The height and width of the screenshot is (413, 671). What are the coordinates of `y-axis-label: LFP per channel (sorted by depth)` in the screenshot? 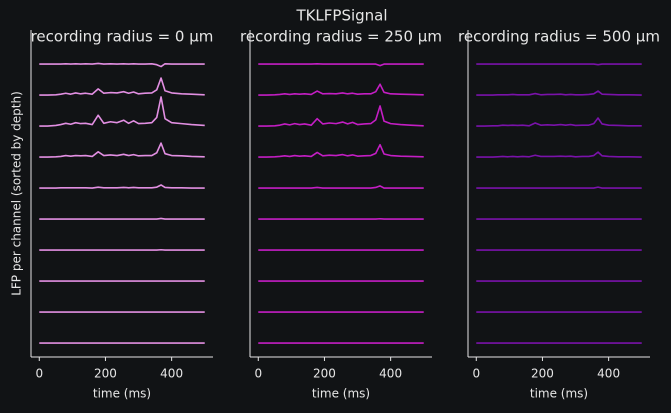 It's located at (17, 193).